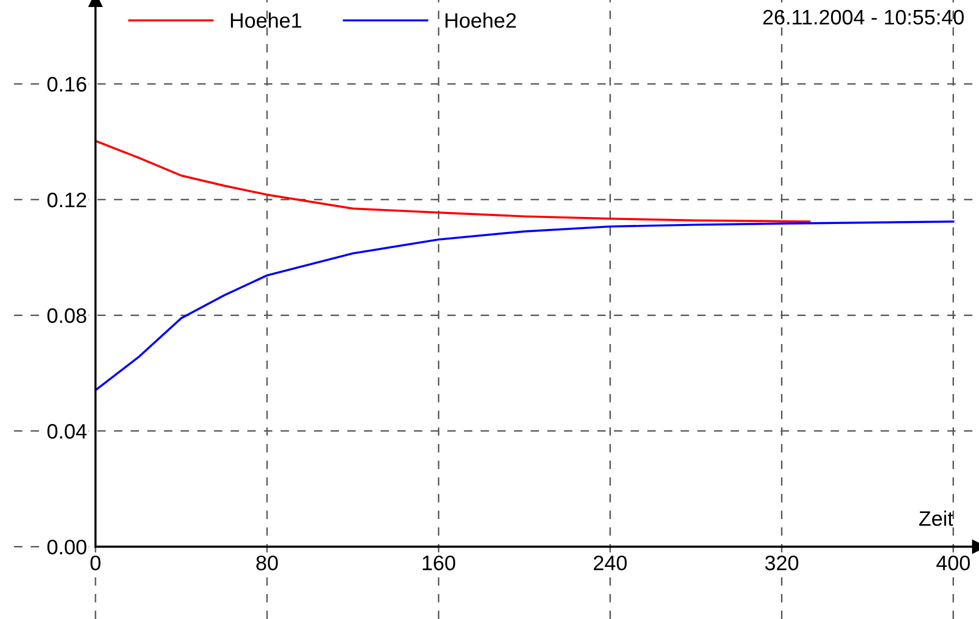  Describe the element at coordinates (439, 563) in the screenshot. I see `x-tick-label: 160` at that location.